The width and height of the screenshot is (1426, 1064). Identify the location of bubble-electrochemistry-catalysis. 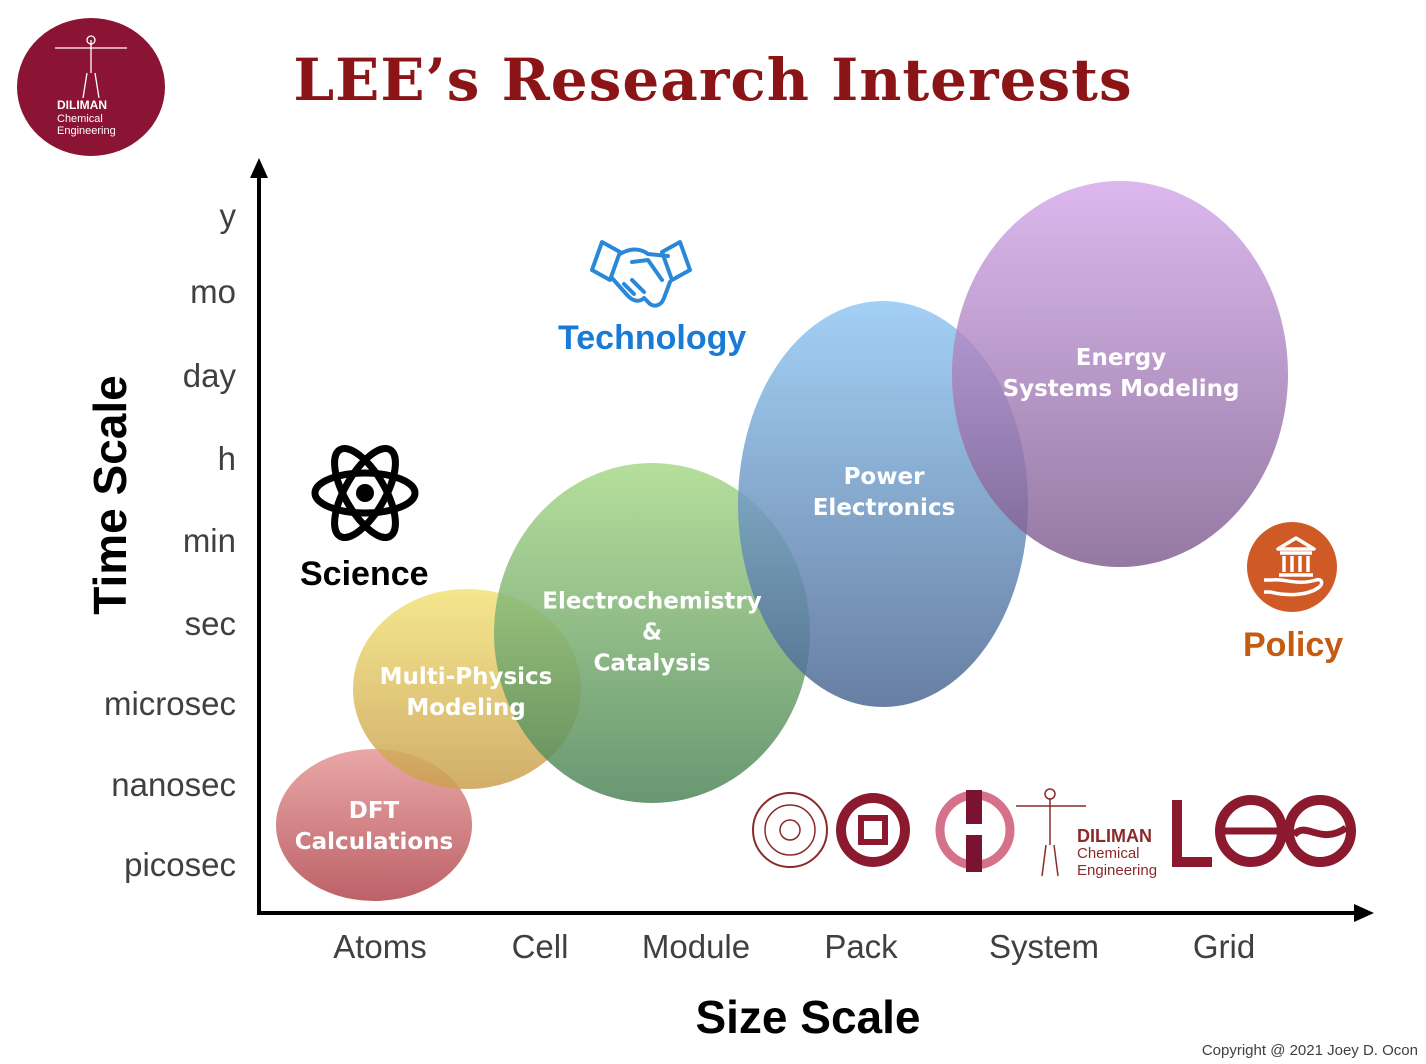
(652, 633).